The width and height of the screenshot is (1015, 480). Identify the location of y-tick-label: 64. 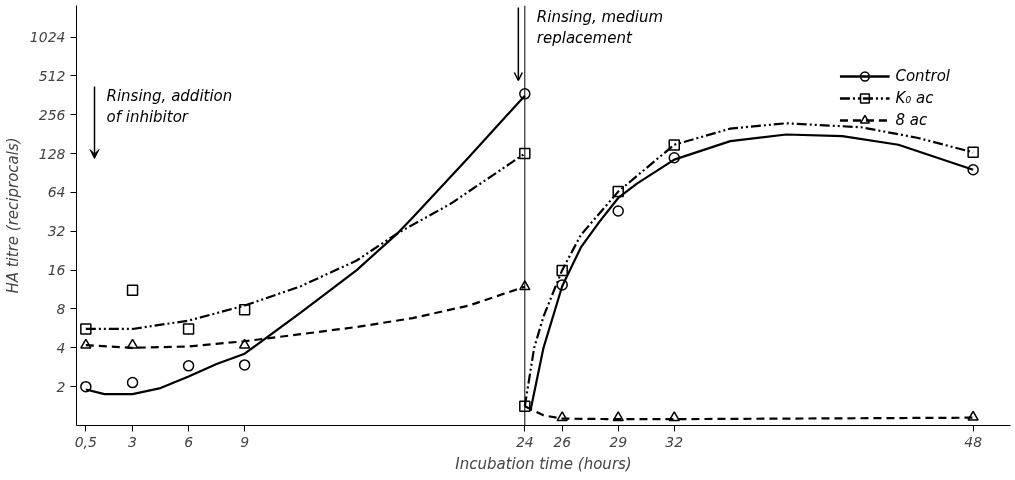
(56, 192).